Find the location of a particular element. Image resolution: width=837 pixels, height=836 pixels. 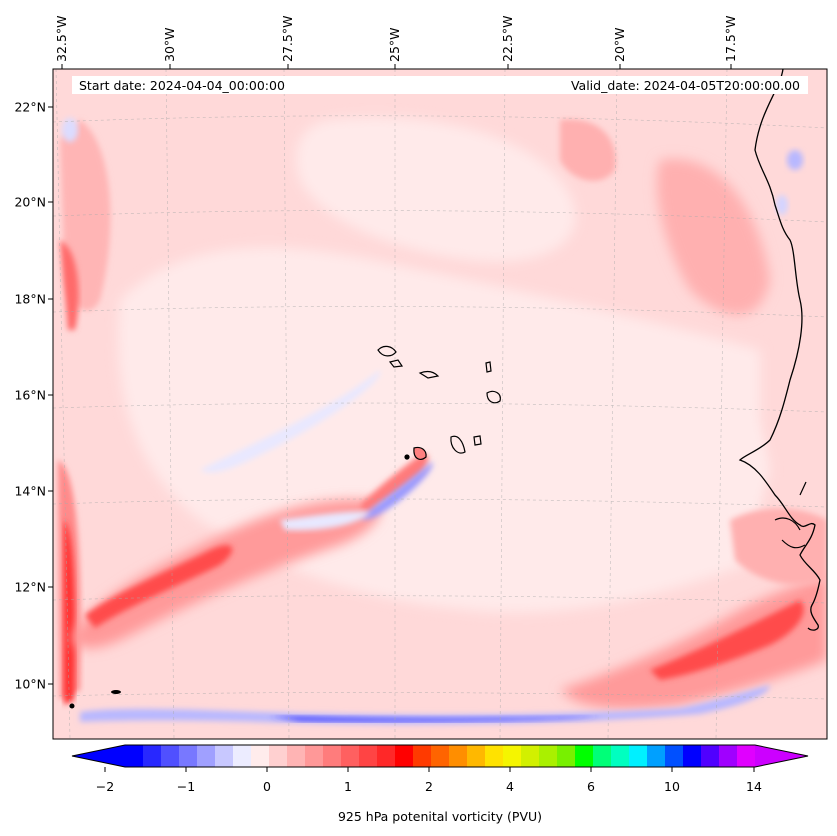

x-tick-label: 17.5°W is located at coordinates (730, 39).